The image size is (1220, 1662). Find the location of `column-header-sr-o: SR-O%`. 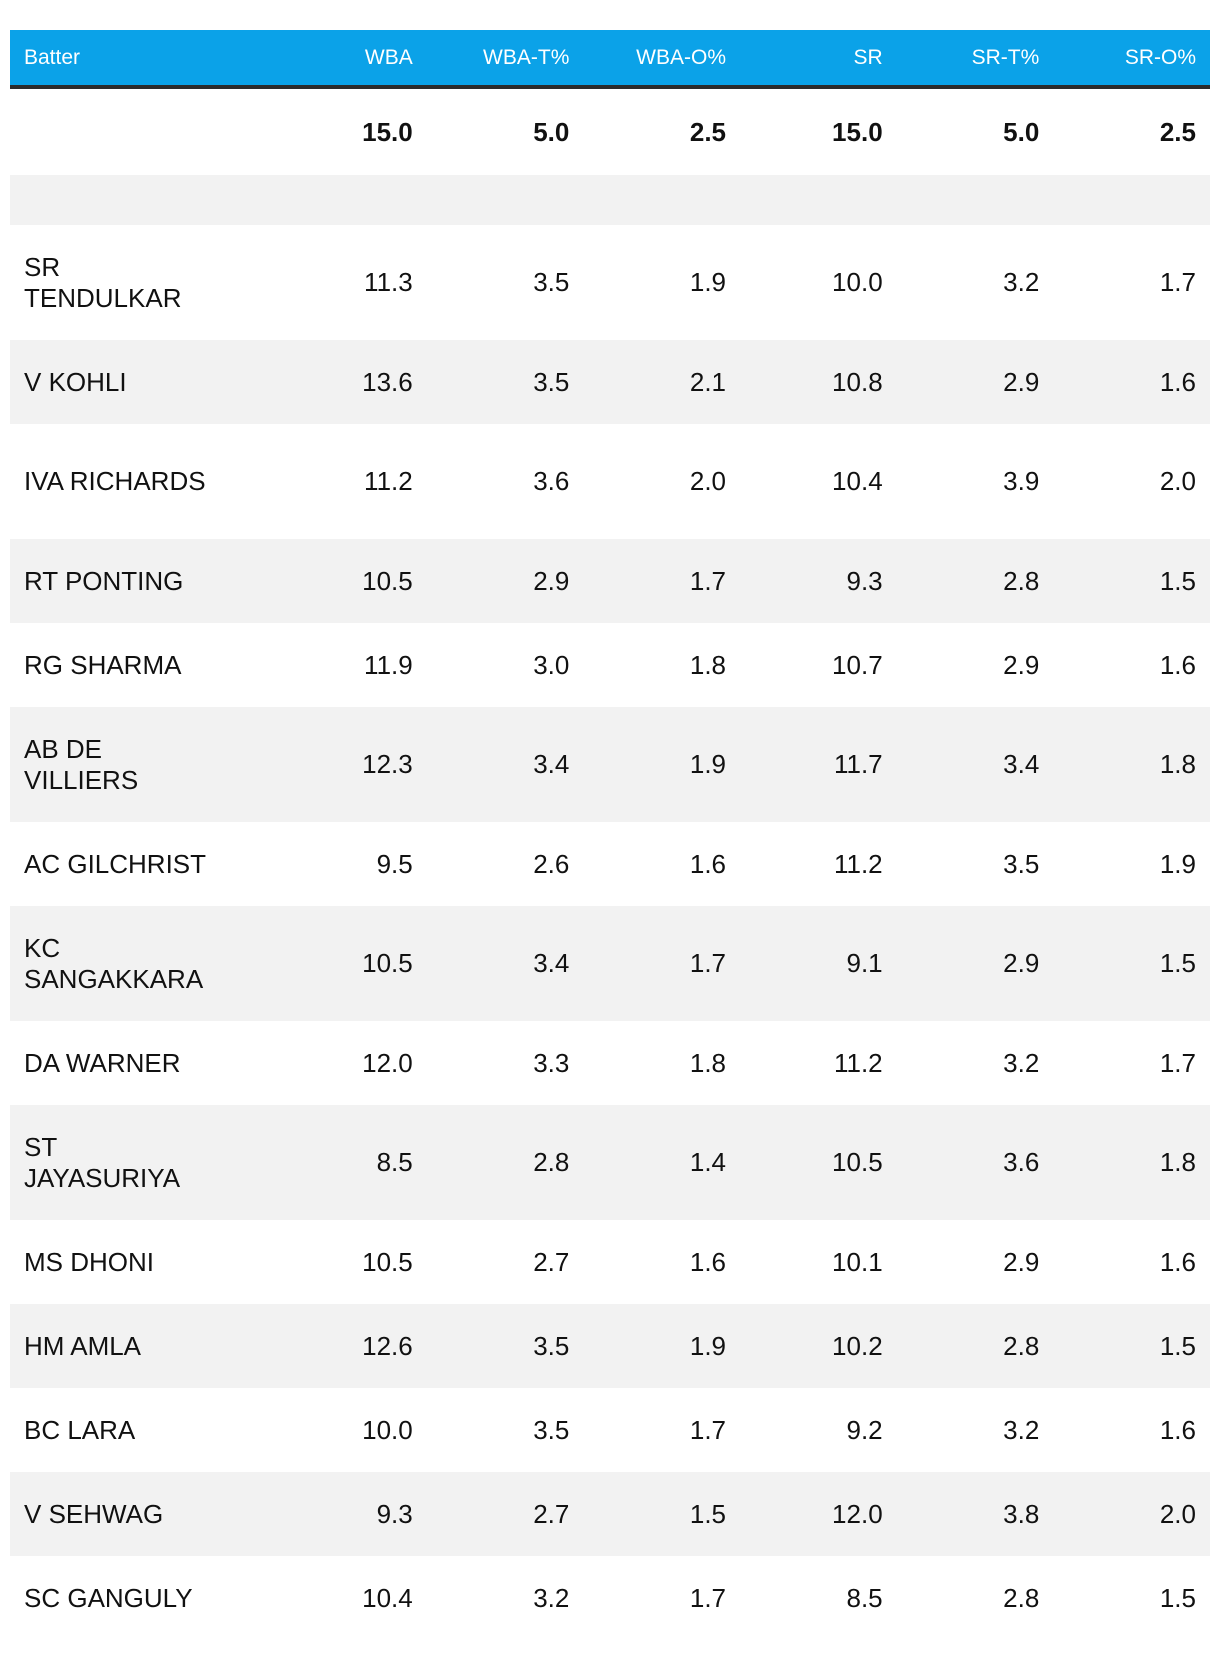

column-header-sr-o: SR-O% is located at coordinates (1131, 59).